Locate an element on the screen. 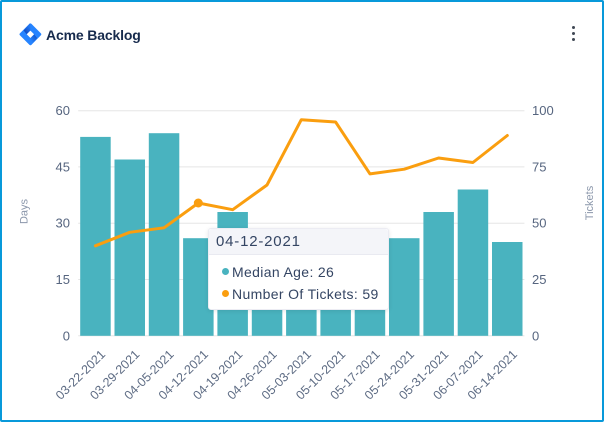  svg-text: 50 is located at coordinates (539, 223).